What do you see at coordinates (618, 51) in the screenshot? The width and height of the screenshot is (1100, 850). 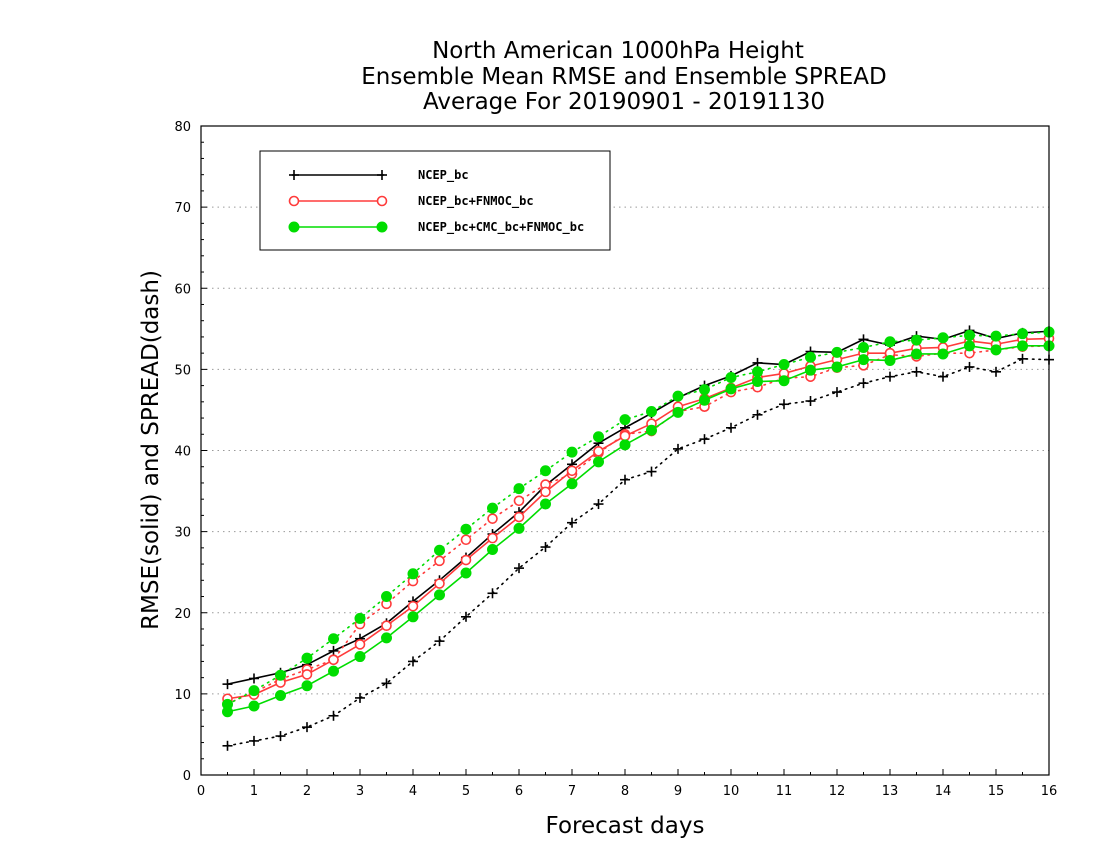 I see `title-line-1: North American 1000hPa Height` at bounding box center [618, 51].